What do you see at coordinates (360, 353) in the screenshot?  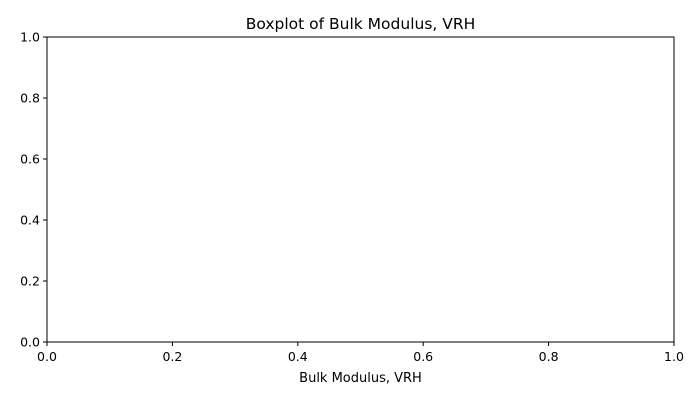 I see `x-axis-ticks: 0.0 0.2 0.4 0.6 0.8 1.0` at bounding box center [360, 353].